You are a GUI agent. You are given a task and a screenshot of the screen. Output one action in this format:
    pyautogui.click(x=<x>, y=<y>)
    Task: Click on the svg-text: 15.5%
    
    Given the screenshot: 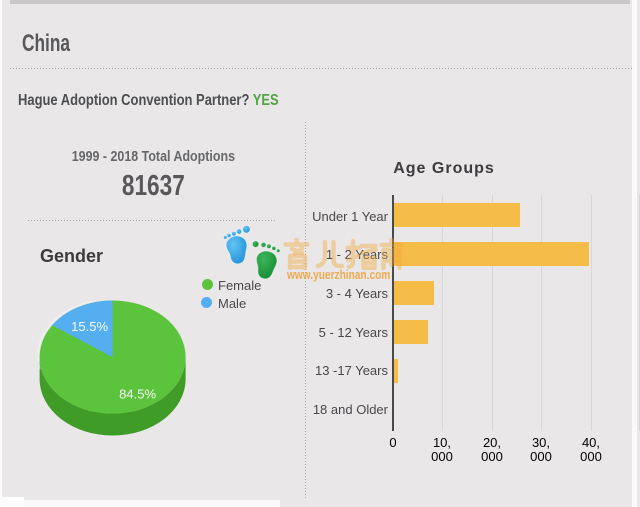 What is the action you would take?
    pyautogui.click(x=89, y=326)
    